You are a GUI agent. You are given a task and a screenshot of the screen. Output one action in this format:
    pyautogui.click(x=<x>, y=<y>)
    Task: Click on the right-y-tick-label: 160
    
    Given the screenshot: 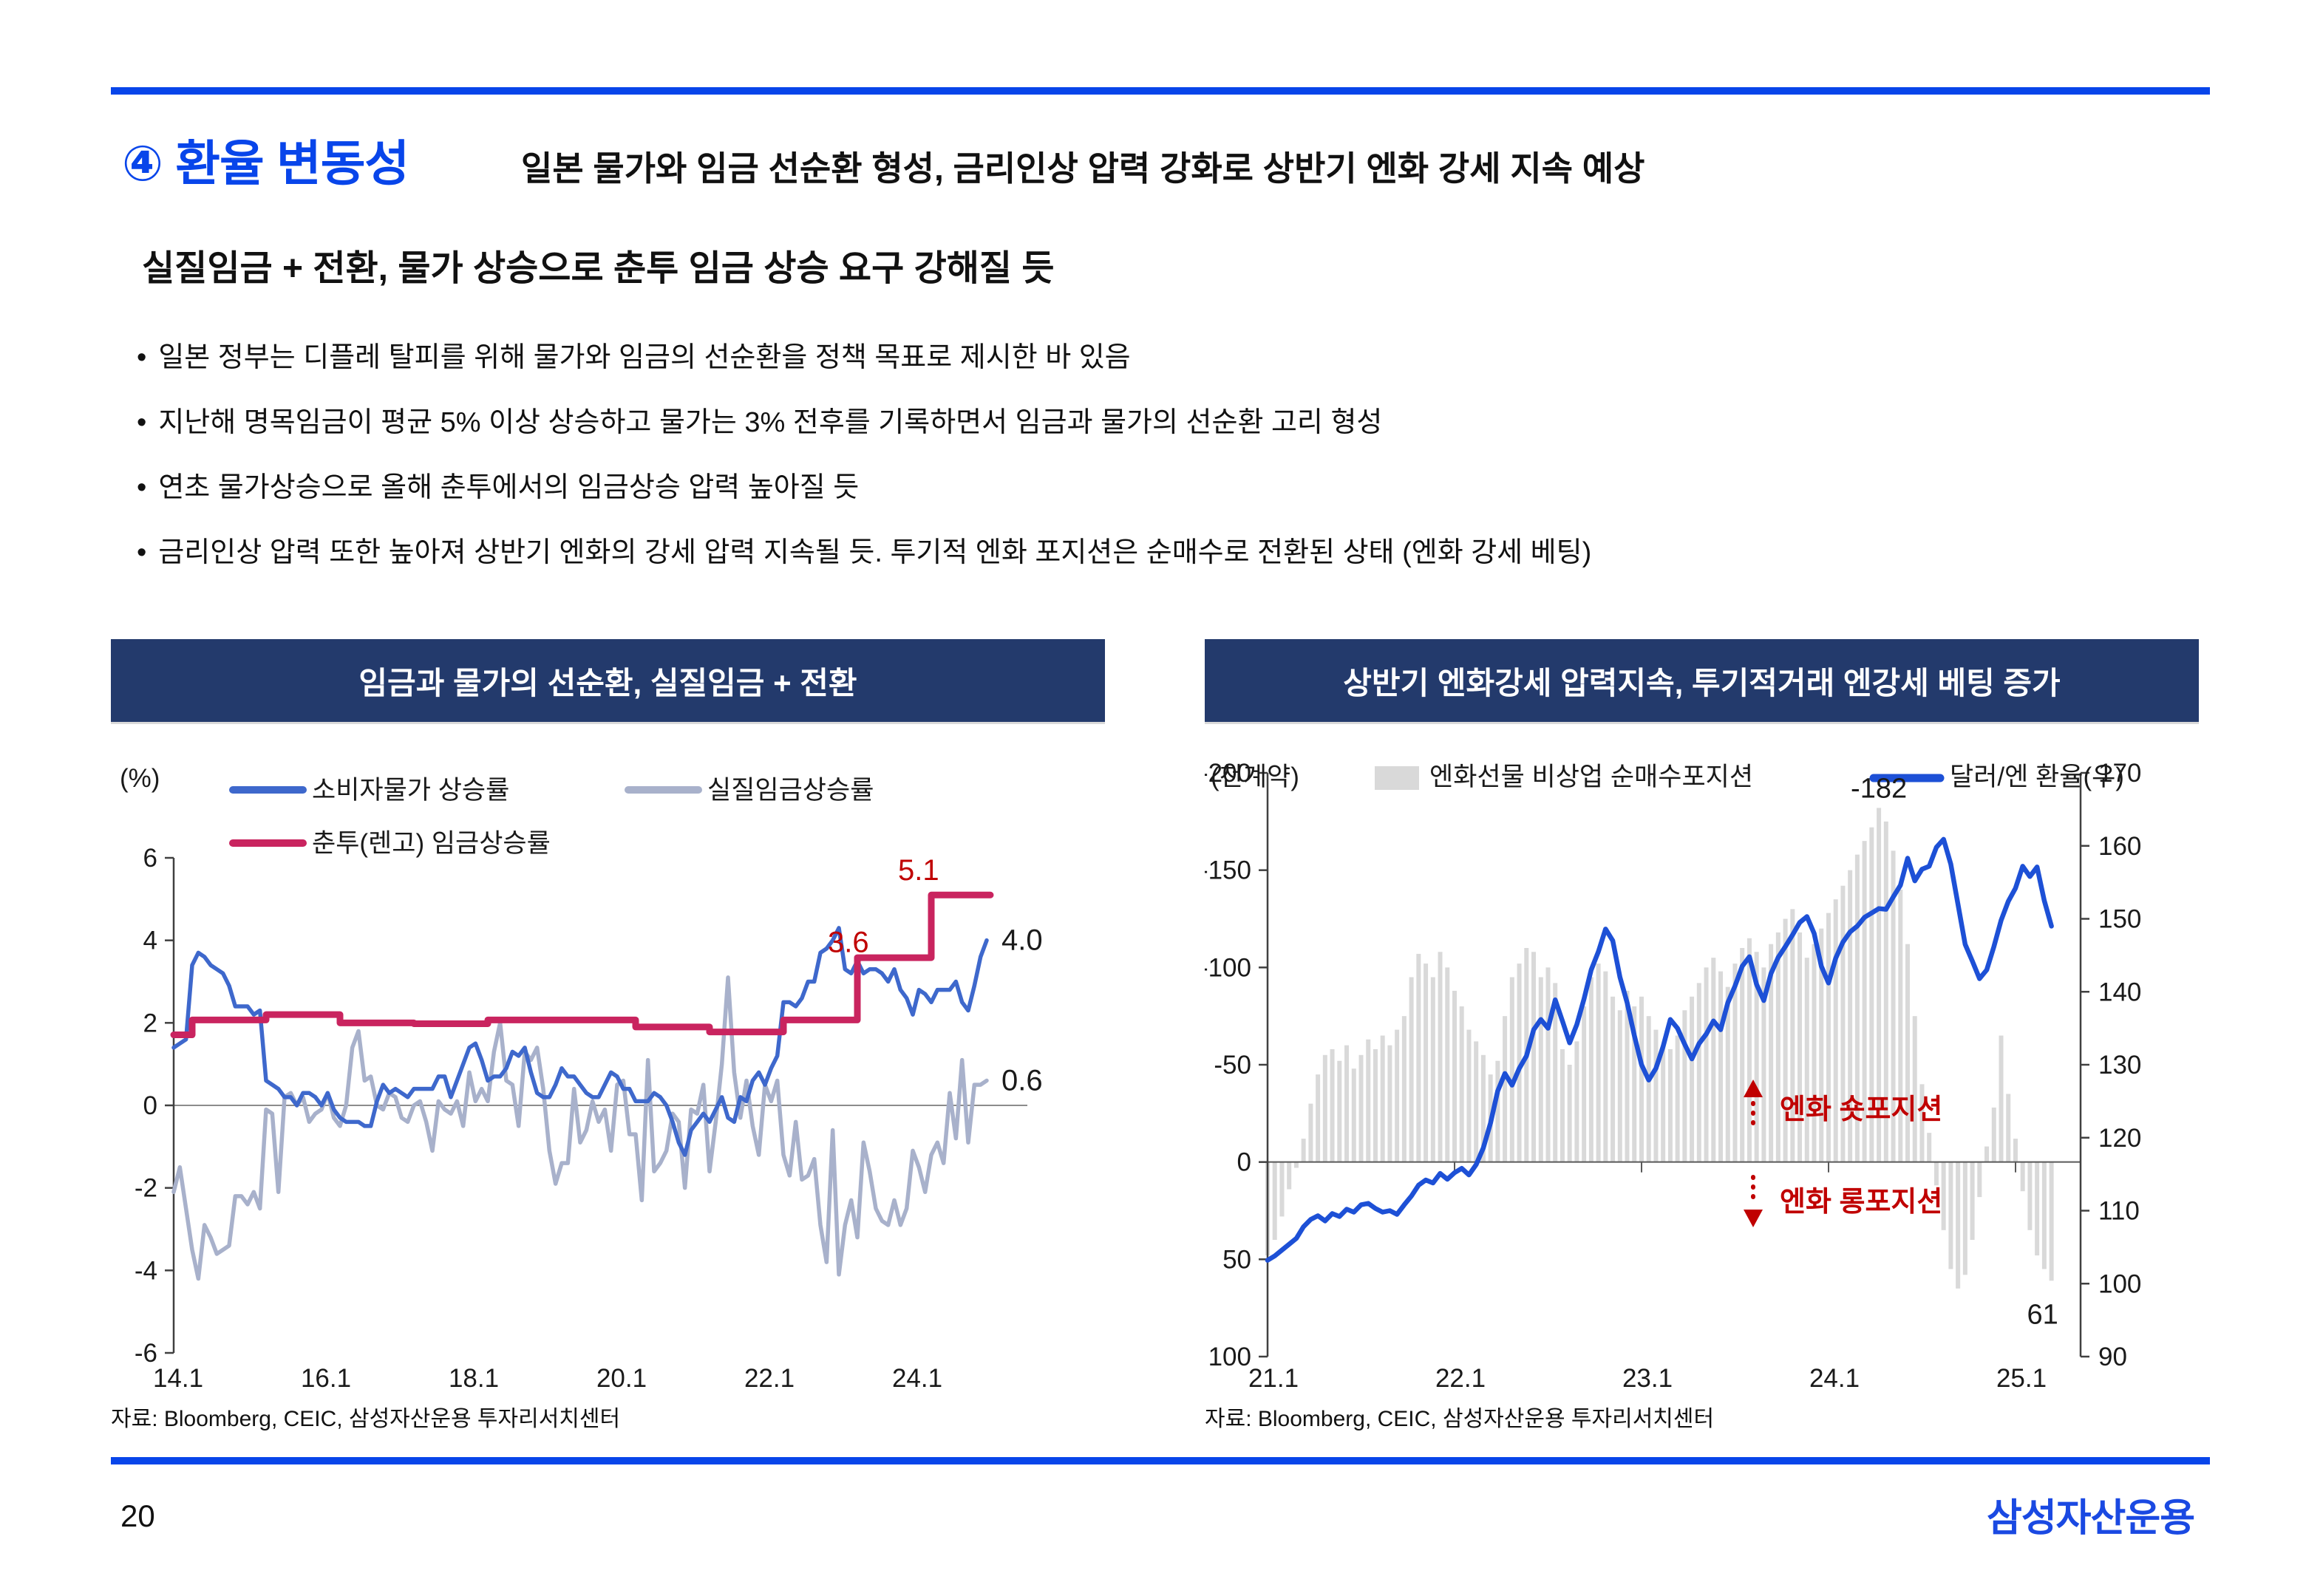 What is the action you would take?
    pyautogui.click(x=2120, y=847)
    